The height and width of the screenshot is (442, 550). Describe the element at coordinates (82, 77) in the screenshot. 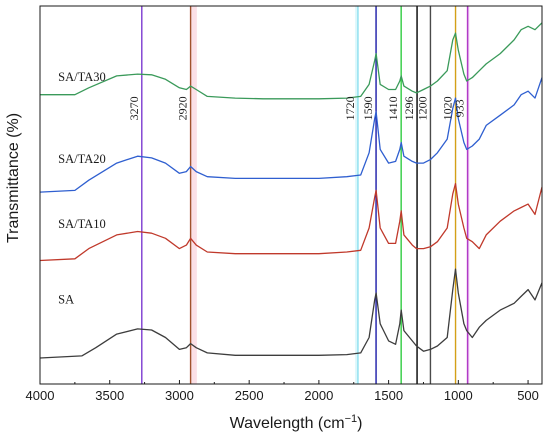

I see `series-label-sa-ta30: SA/TA30` at that location.